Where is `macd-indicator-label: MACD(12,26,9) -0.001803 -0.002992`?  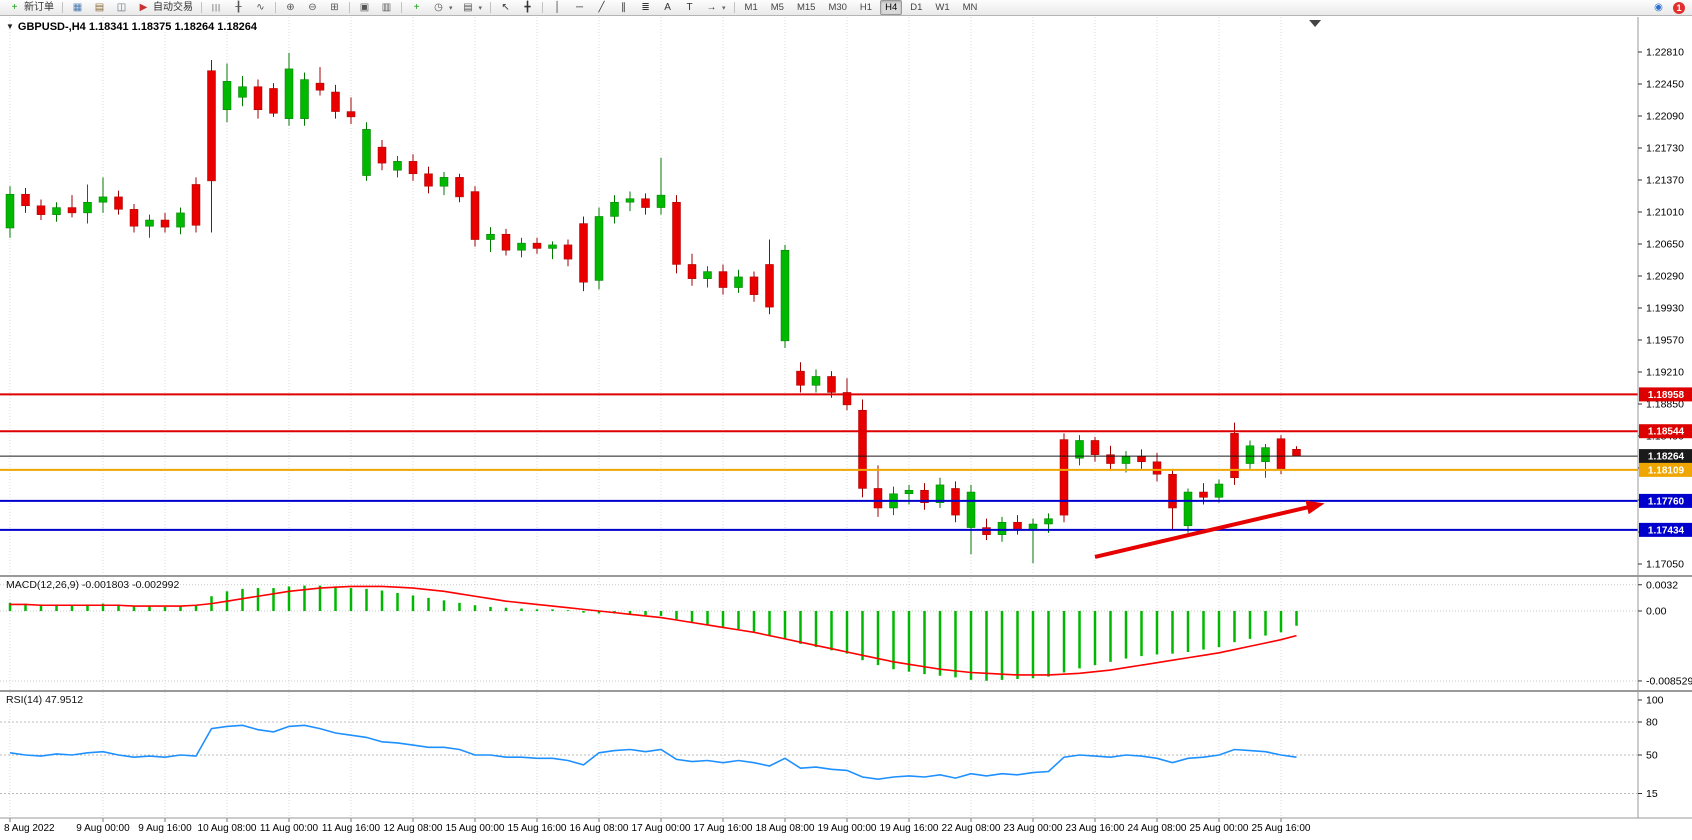
macd-indicator-label: MACD(12,26,9) -0.001803 -0.002992 is located at coordinates (93, 585).